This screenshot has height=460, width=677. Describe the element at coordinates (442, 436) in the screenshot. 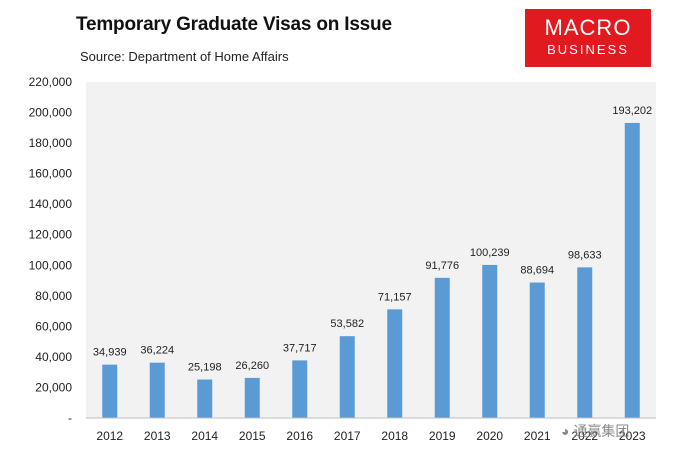

I see `x-tick-label: 2019` at that location.